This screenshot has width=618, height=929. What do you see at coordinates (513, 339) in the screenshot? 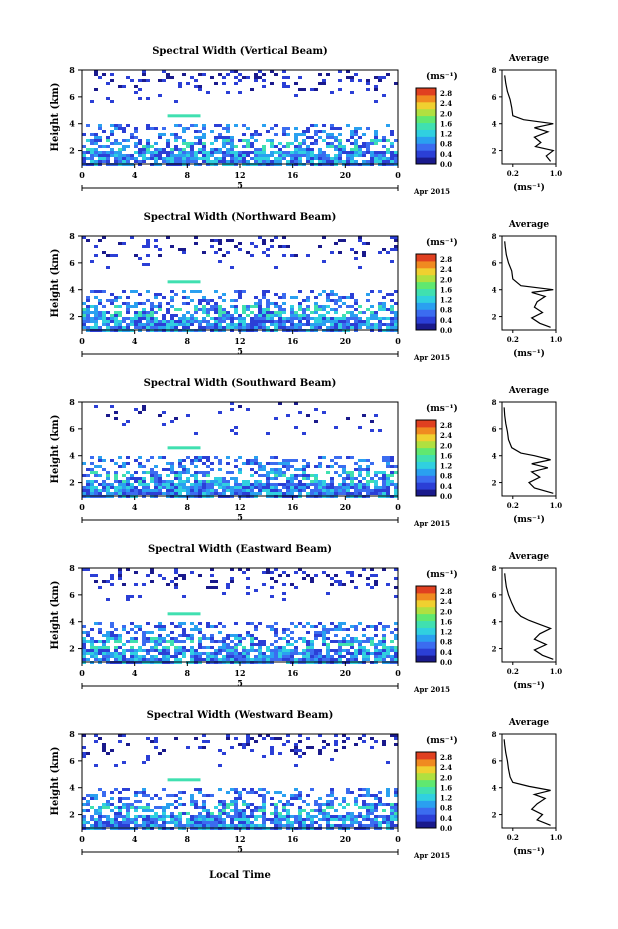
I see `average-x-tick-label: 0.2` at bounding box center [513, 339].